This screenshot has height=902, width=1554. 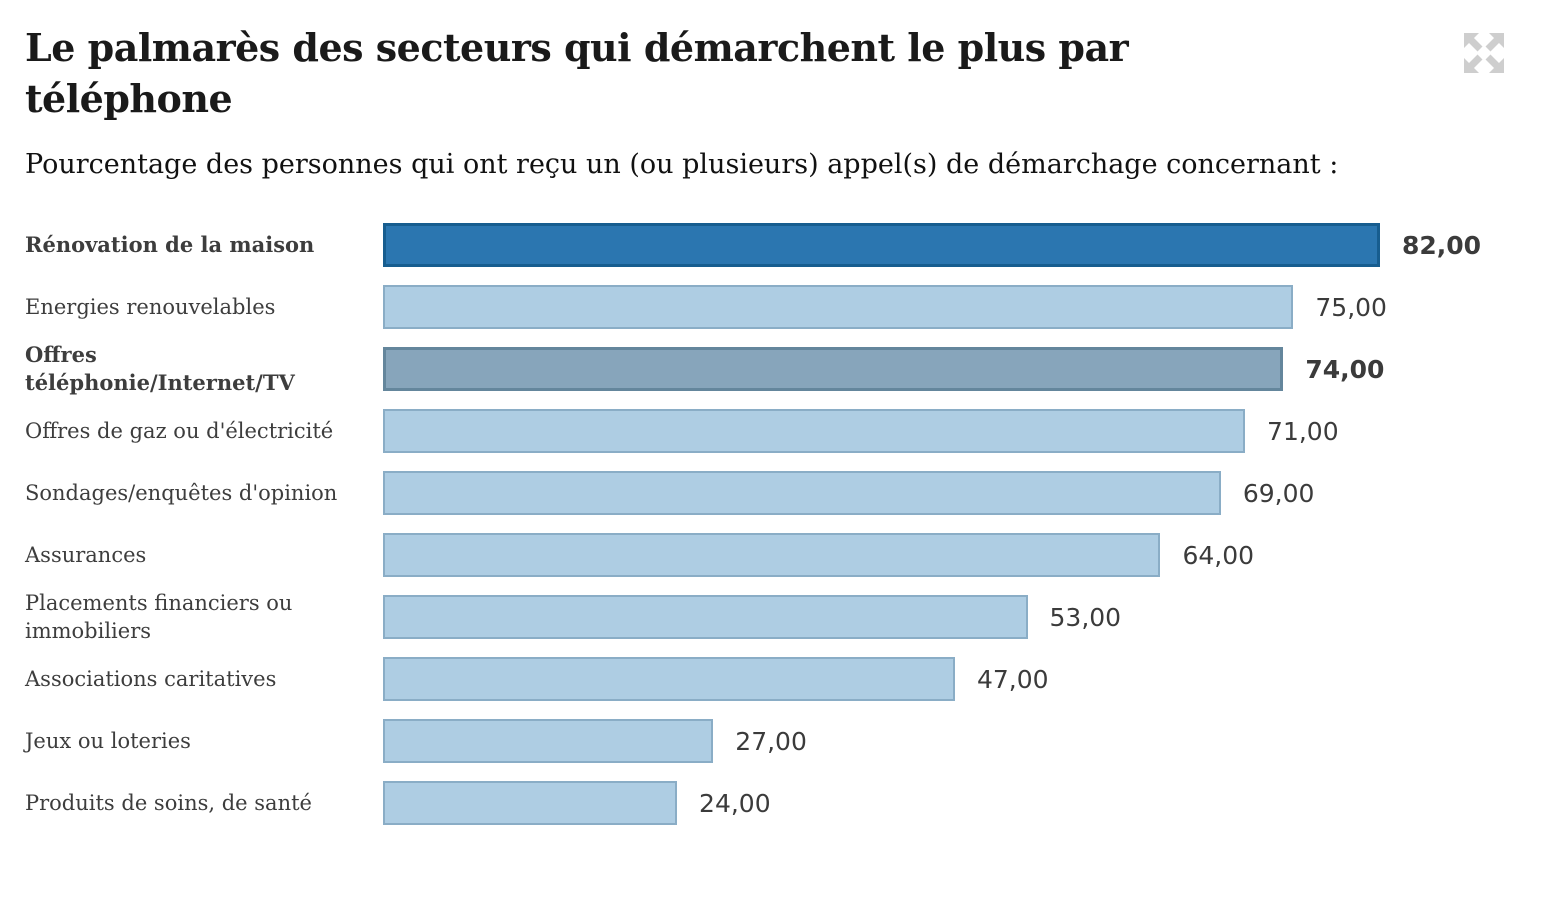 What do you see at coordinates (160, 368) in the screenshot?
I see `category-label: Offres téléphonie/Internet/TV` at bounding box center [160, 368].